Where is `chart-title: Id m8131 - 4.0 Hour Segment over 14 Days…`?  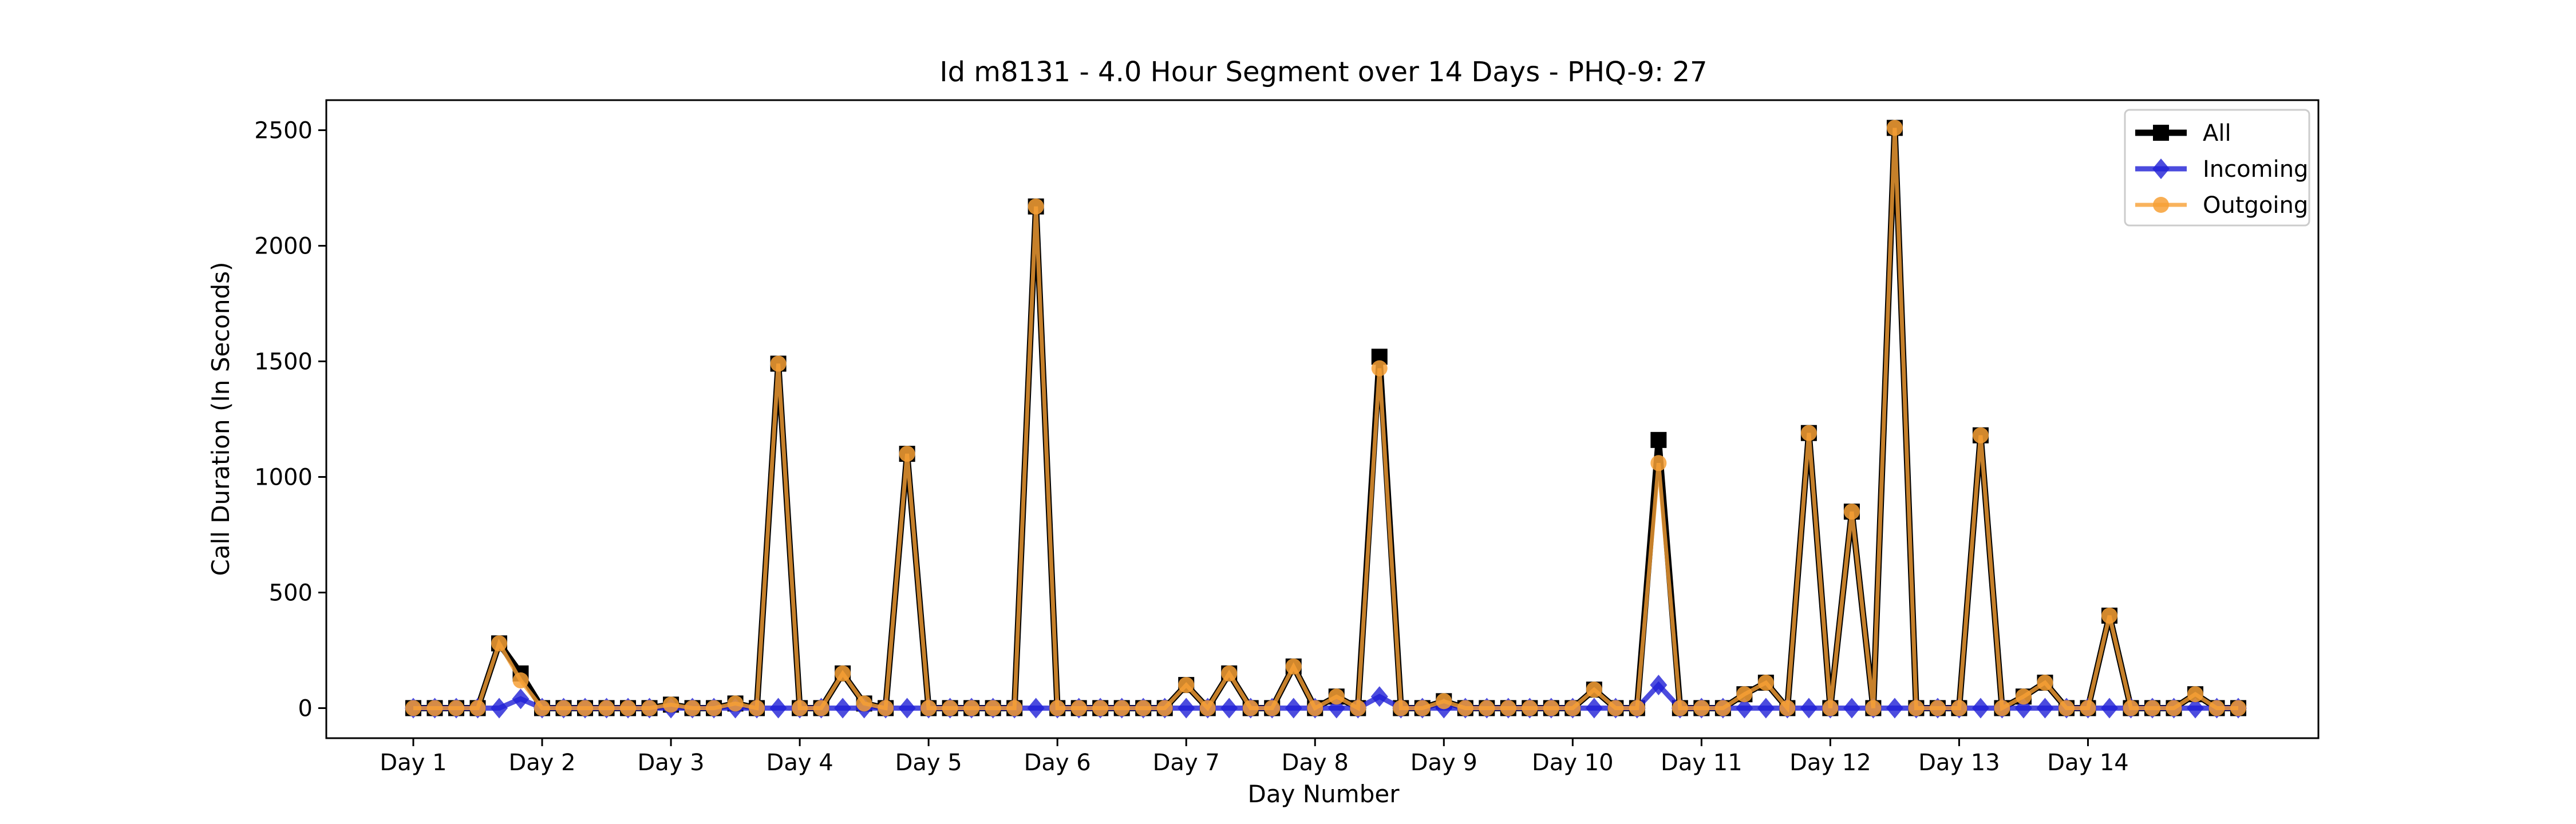
chart-title: Id m8131 - 4.0 Hour Segment over 14 Days… is located at coordinates (1323, 72).